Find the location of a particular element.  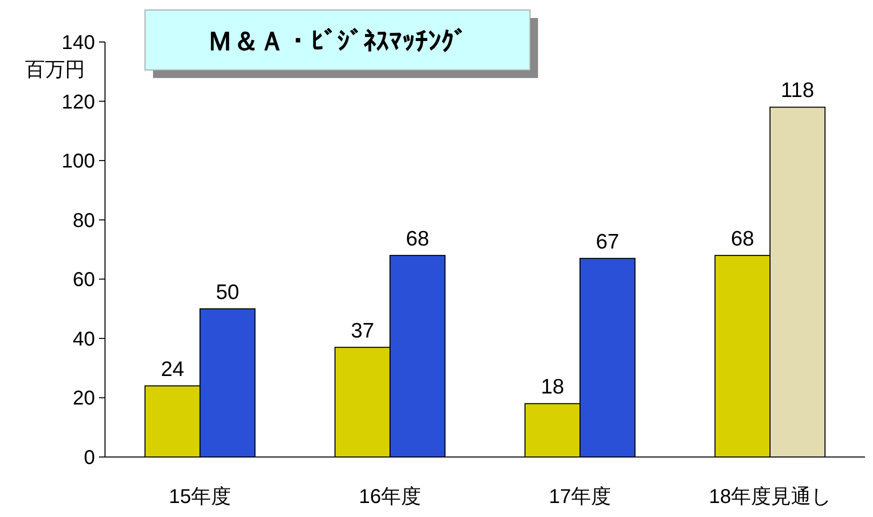

data-label: 18 is located at coordinates (552, 387).